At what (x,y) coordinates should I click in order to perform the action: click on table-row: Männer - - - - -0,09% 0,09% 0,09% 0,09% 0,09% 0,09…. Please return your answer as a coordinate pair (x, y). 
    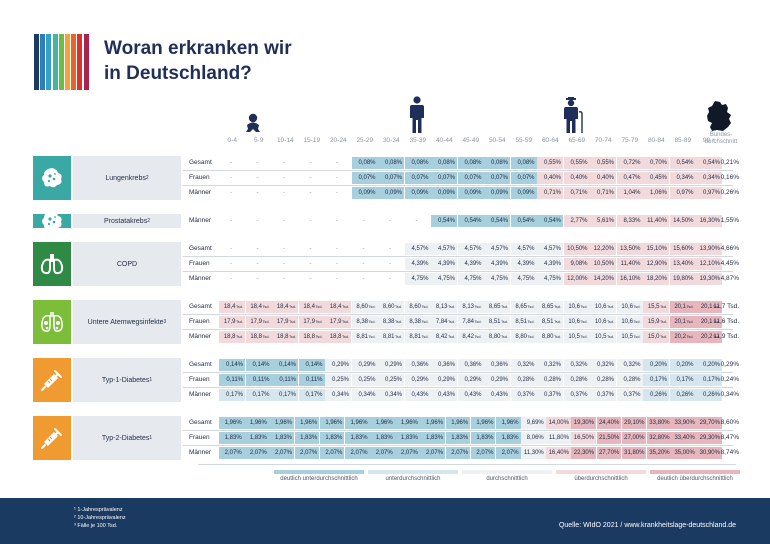
    Looking at the image, I should click on (461, 193).